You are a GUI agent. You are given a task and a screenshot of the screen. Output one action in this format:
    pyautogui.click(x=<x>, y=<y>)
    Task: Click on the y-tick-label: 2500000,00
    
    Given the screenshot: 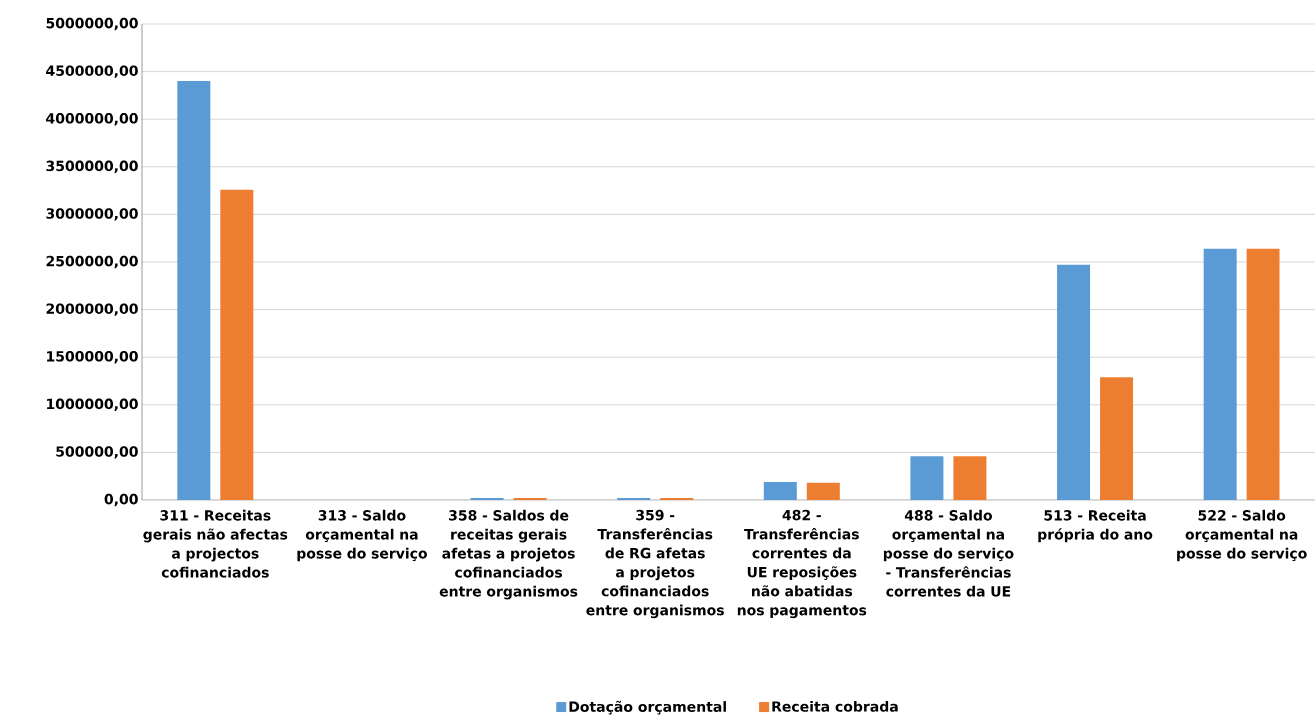 What is the action you would take?
    pyautogui.click(x=92, y=262)
    